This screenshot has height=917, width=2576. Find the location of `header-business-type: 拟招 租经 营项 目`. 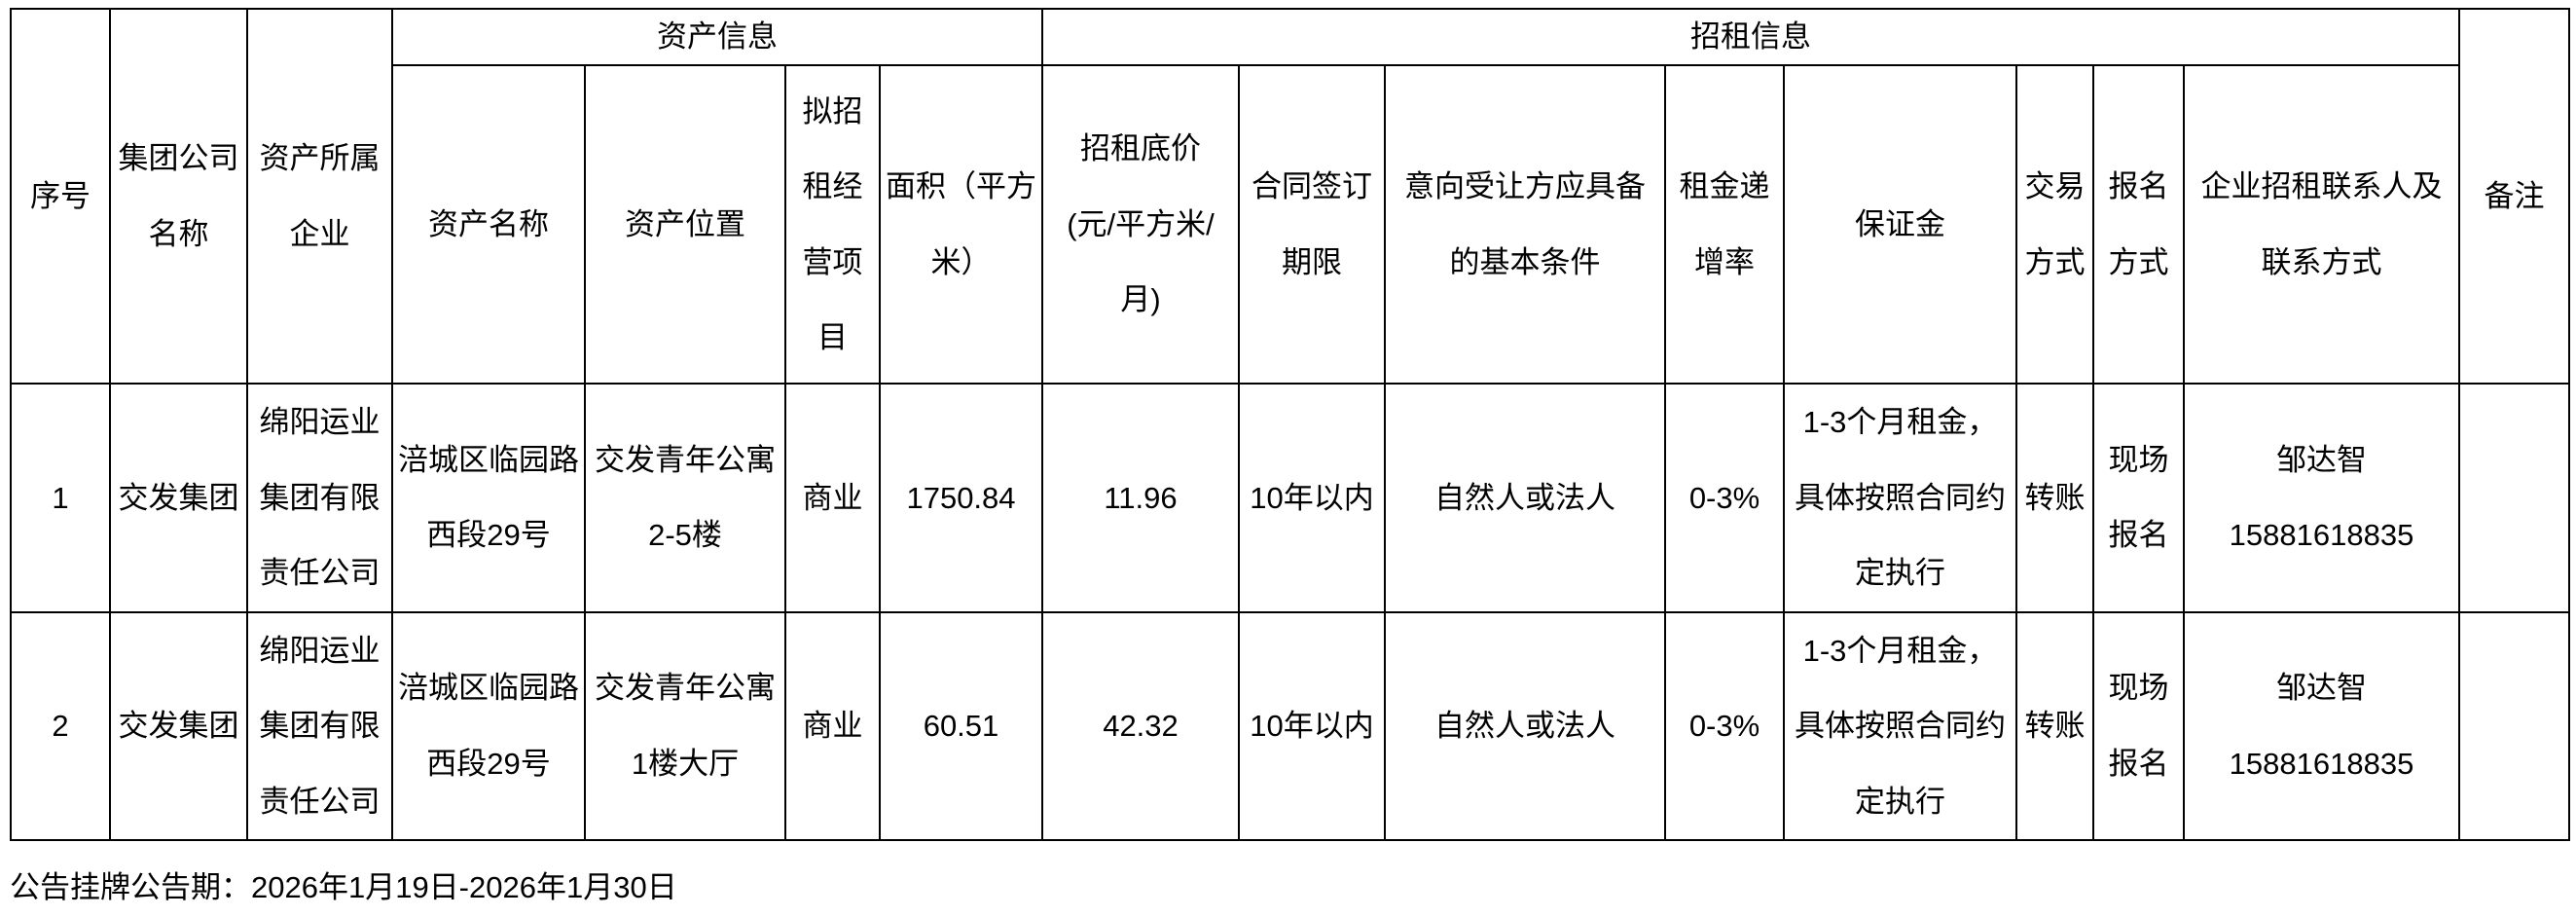

header-business-type: 拟招 租经 营项 目 is located at coordinates (832, 225).